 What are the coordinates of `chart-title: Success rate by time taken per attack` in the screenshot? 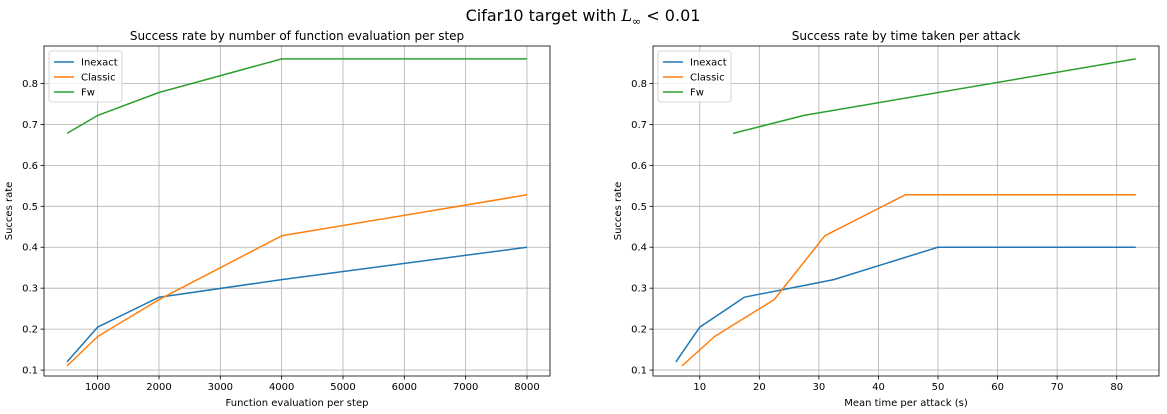 It's located at (906, 36).